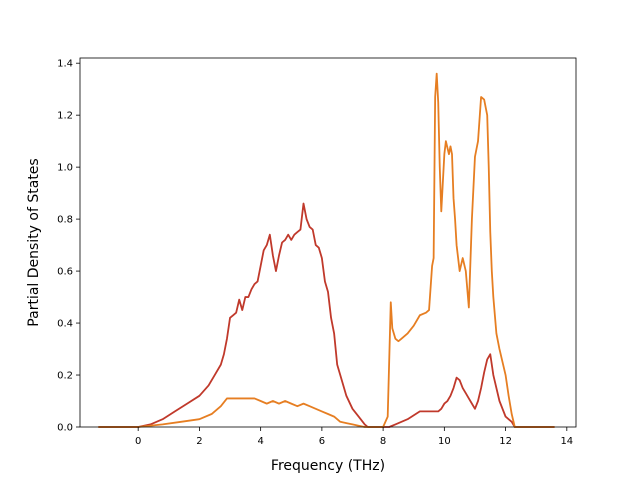 The height and width of the screenshot is (480, 640). I want to click on y-tick-label: 0.0, so click(65, 428).